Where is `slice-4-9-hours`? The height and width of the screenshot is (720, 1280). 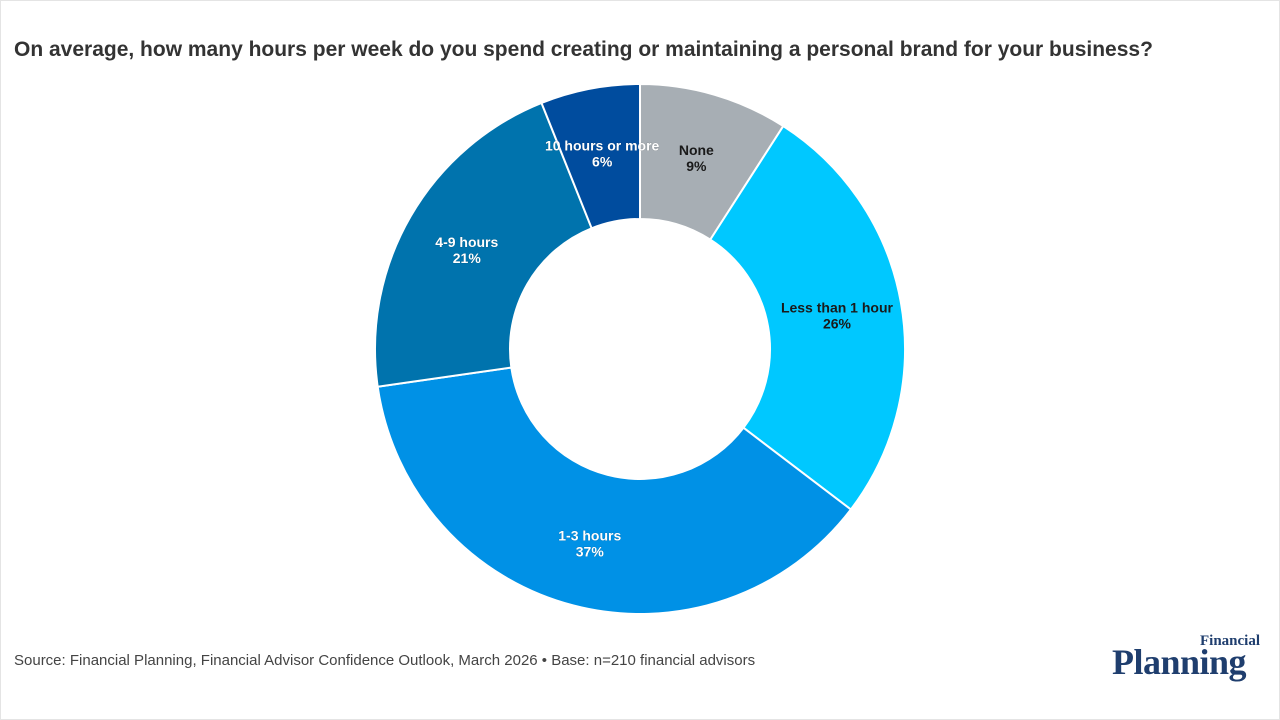 slice-4-9-hours is located at coordinates (483, 244).